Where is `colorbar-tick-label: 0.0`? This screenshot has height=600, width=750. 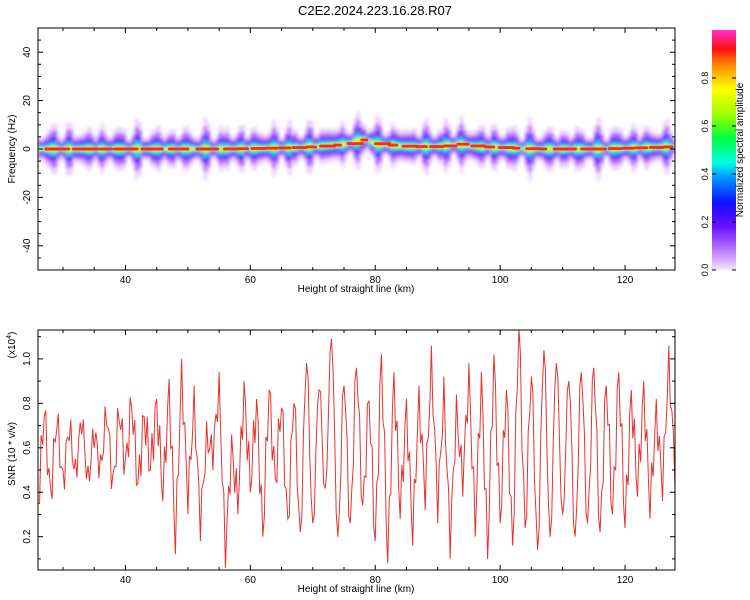
colorbar-tick-label: 0.0 is located at coordinates (705, 270).